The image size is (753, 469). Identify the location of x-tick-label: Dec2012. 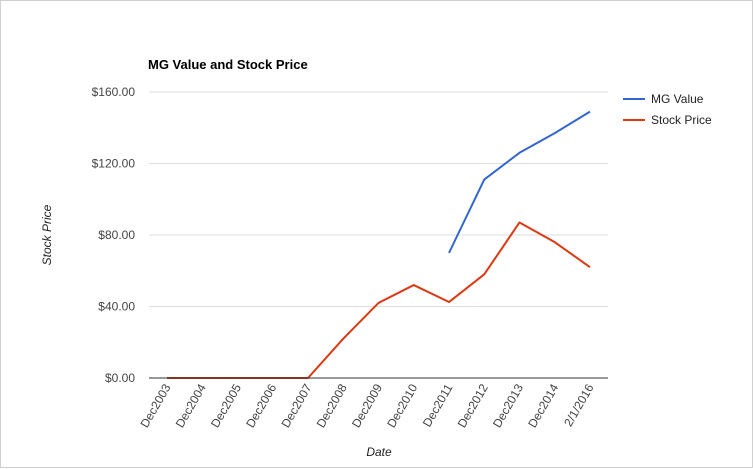
(473, 405).